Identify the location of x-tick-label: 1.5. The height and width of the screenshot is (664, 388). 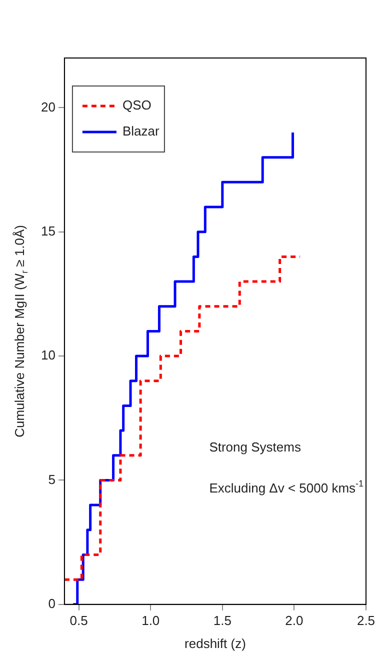
(222, 620).